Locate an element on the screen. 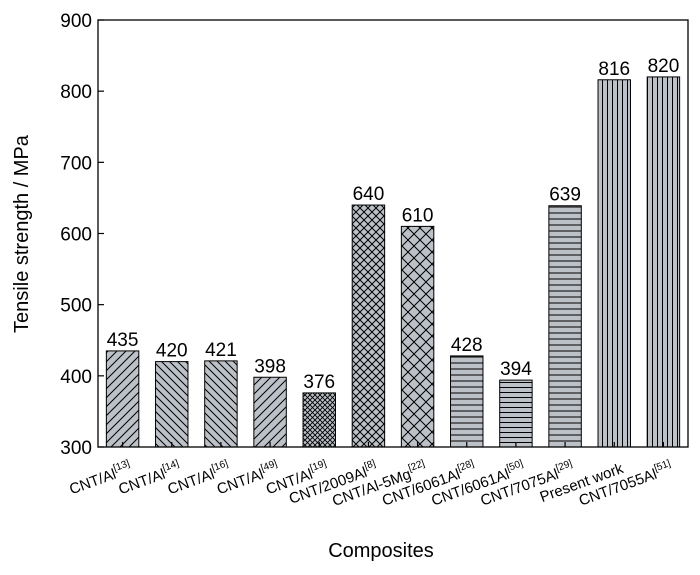  y-tick-label: 500 is located at coordinates (76, 306).